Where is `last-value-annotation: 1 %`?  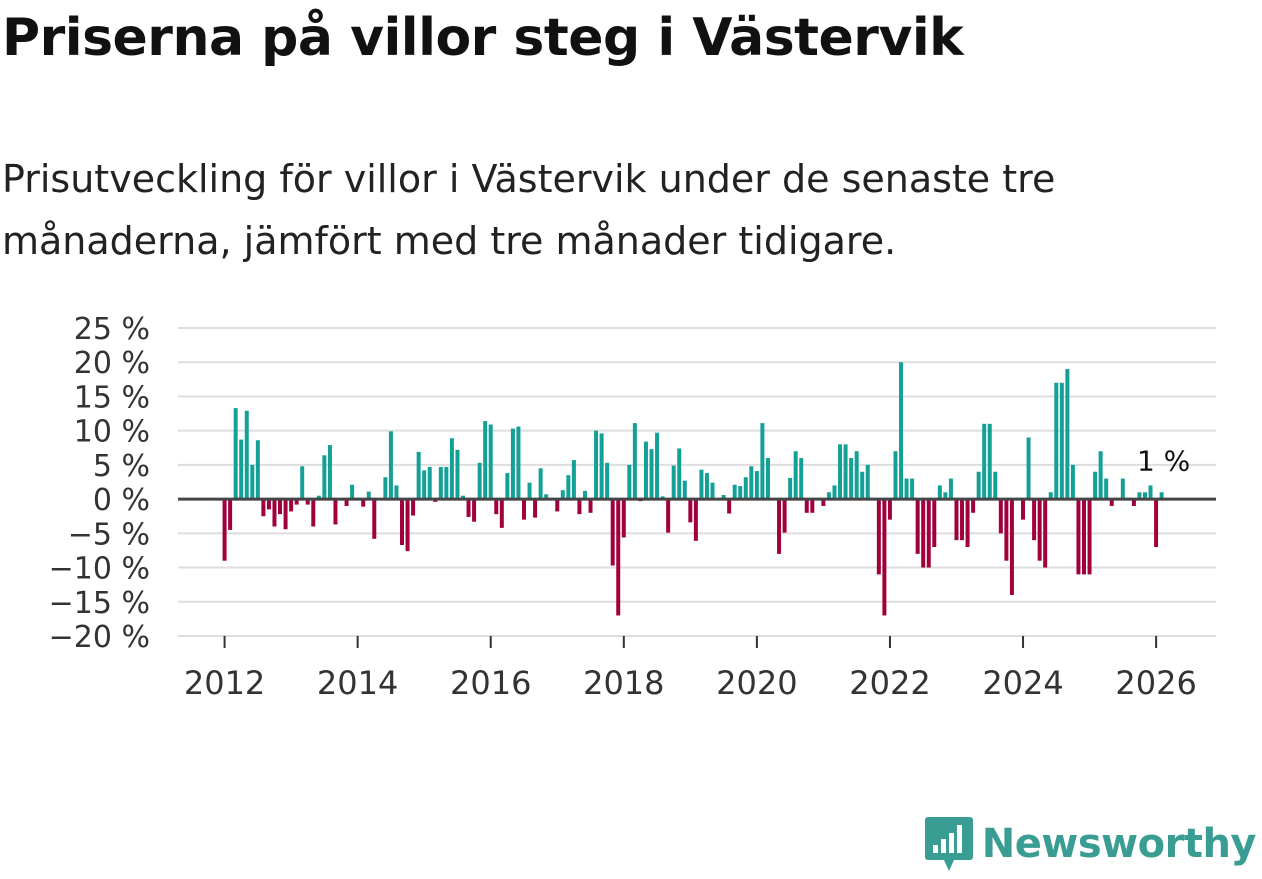 last-value-annotation: 1 % is located at coordinates (1163, 460).